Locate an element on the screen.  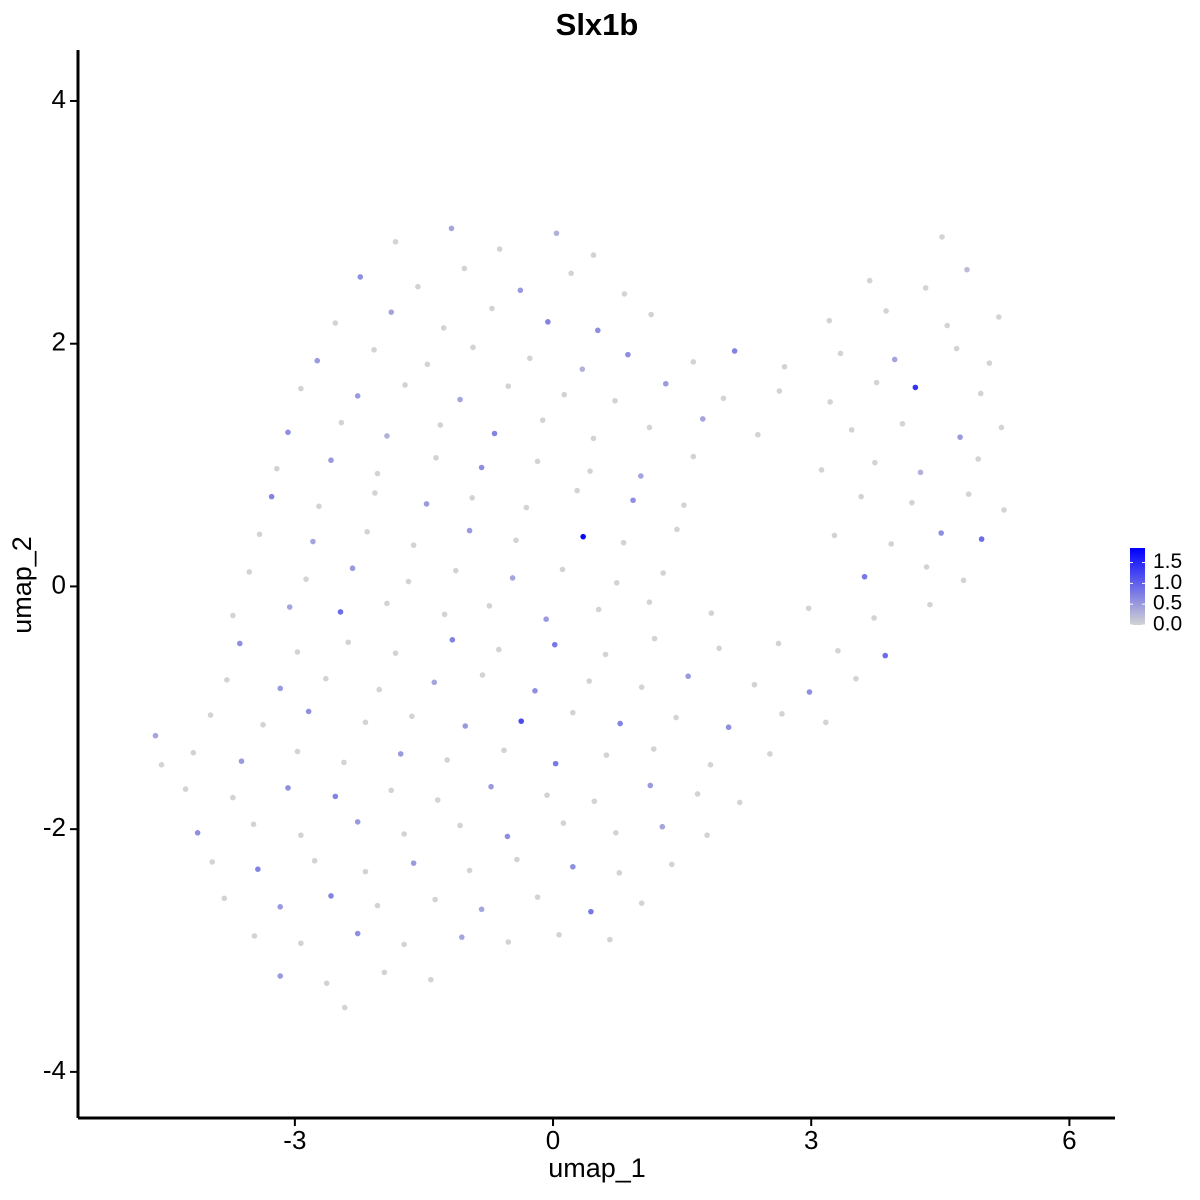
y-tick-label: -2 is located at coordinates (54, 827).